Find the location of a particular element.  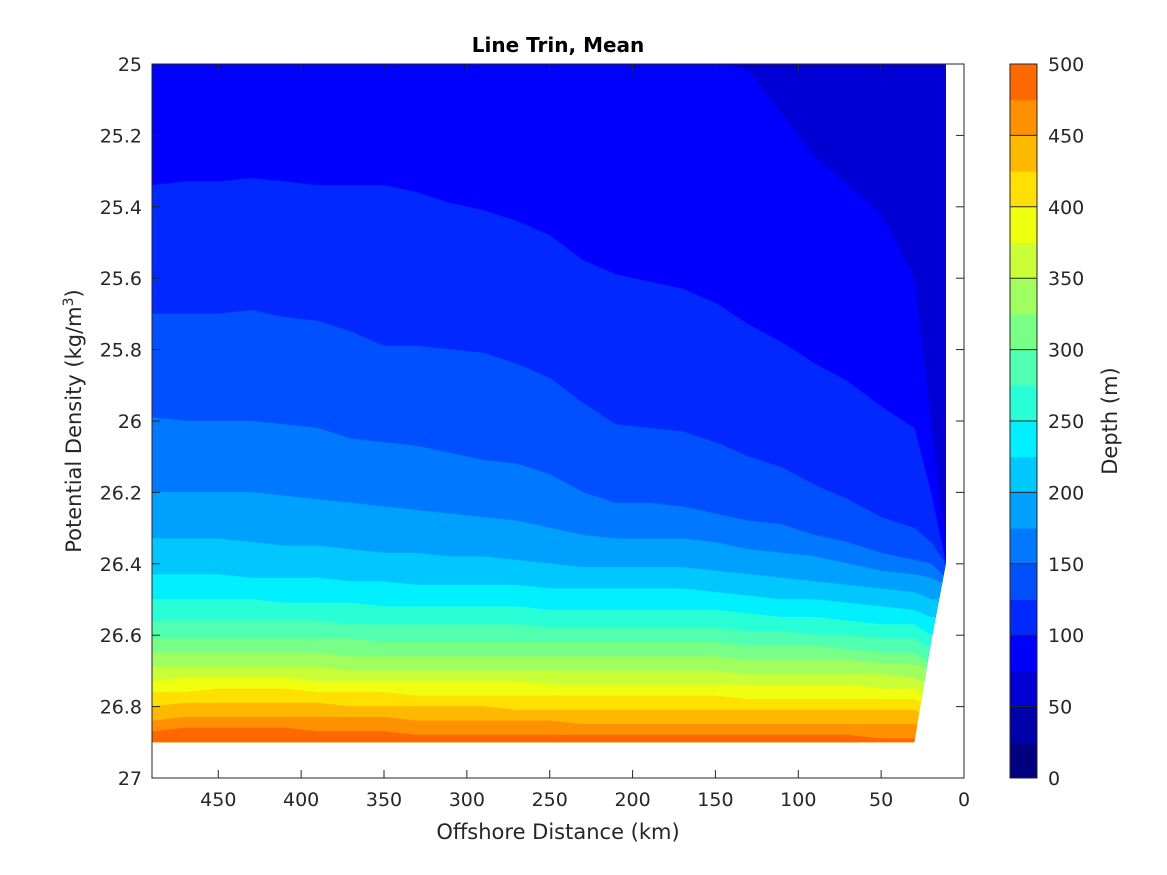

colorbar-tick-label: 400 is located at coordinates (1066, 208).